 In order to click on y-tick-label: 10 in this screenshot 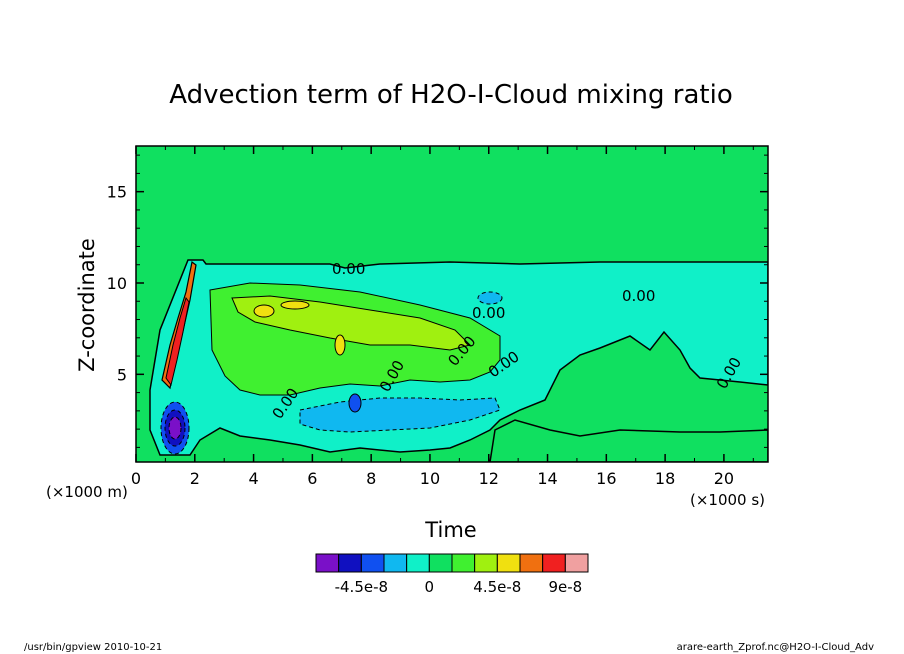, I will do `click(117, 283)`.